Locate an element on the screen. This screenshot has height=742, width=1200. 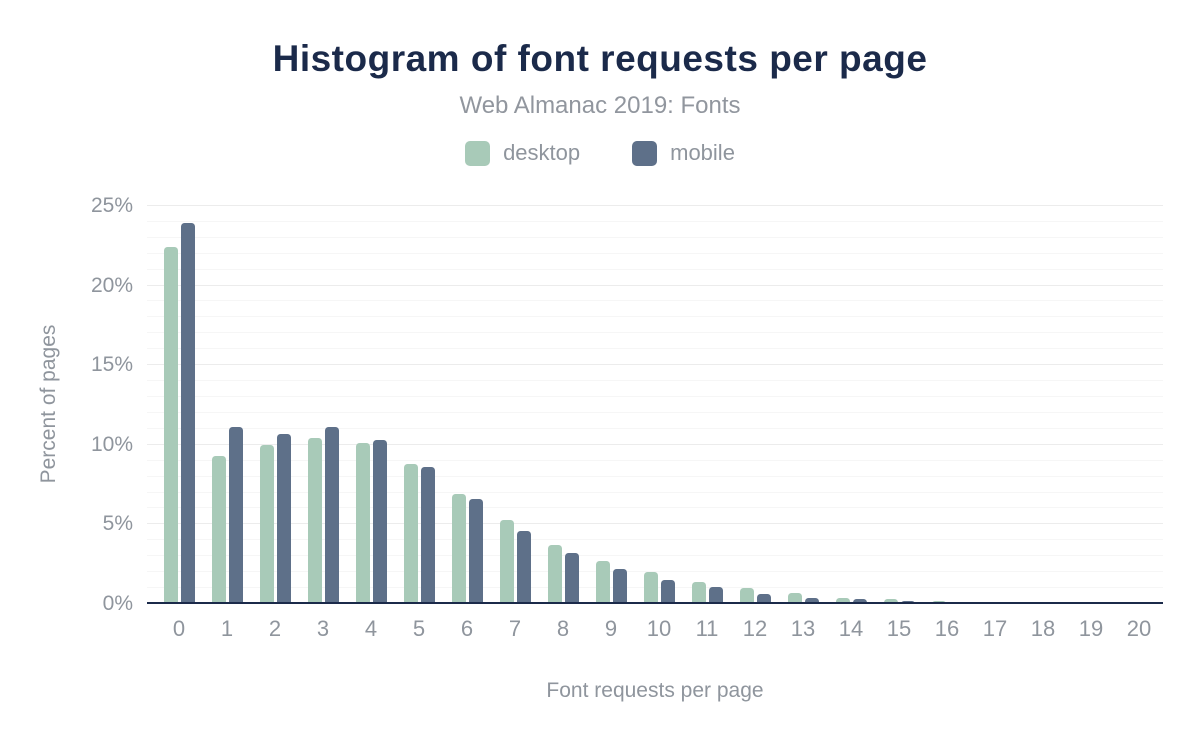
legend-label-mobile: mobile is located at coordinates (702, 152).